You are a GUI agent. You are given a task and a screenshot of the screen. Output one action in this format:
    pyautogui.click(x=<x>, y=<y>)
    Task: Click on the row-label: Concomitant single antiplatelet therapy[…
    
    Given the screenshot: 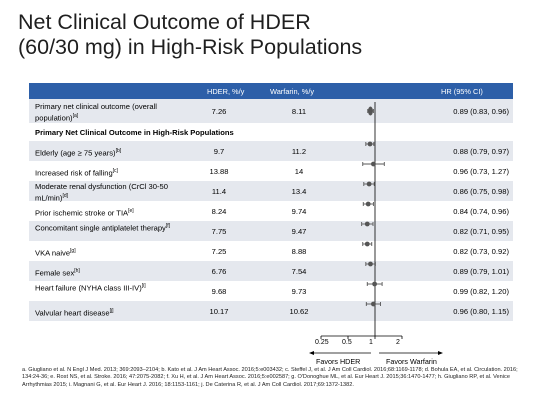 What is the action you would take?
    pyautogui.click(x=103, y=228)
    